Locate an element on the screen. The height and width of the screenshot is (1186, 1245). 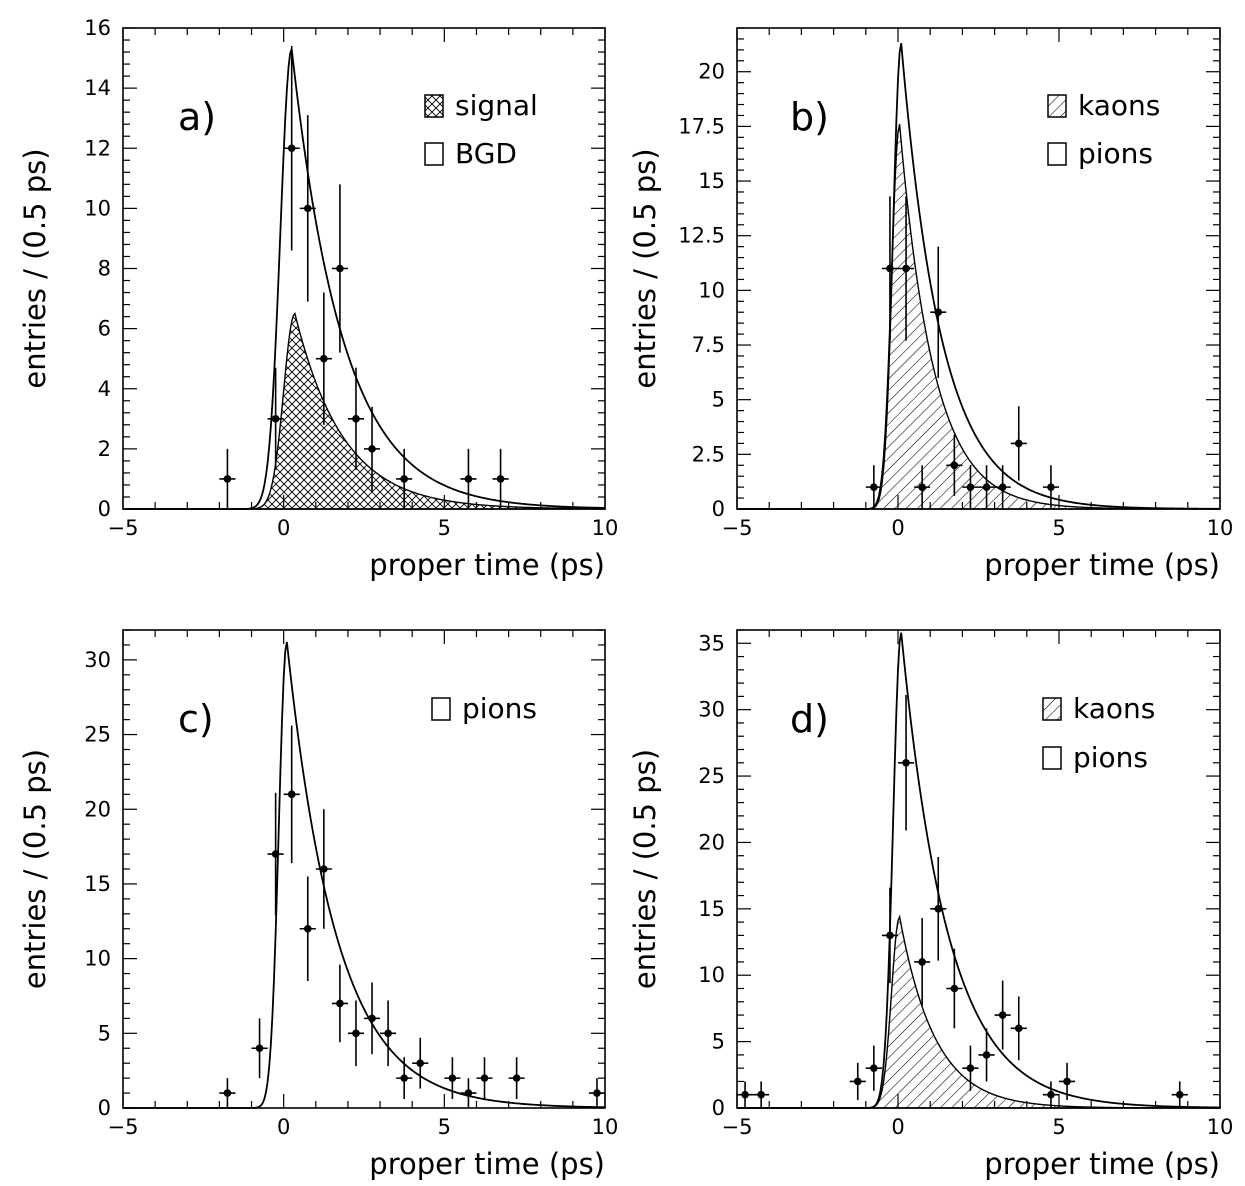
panel-label: a) is located at coordinates (197, 117).